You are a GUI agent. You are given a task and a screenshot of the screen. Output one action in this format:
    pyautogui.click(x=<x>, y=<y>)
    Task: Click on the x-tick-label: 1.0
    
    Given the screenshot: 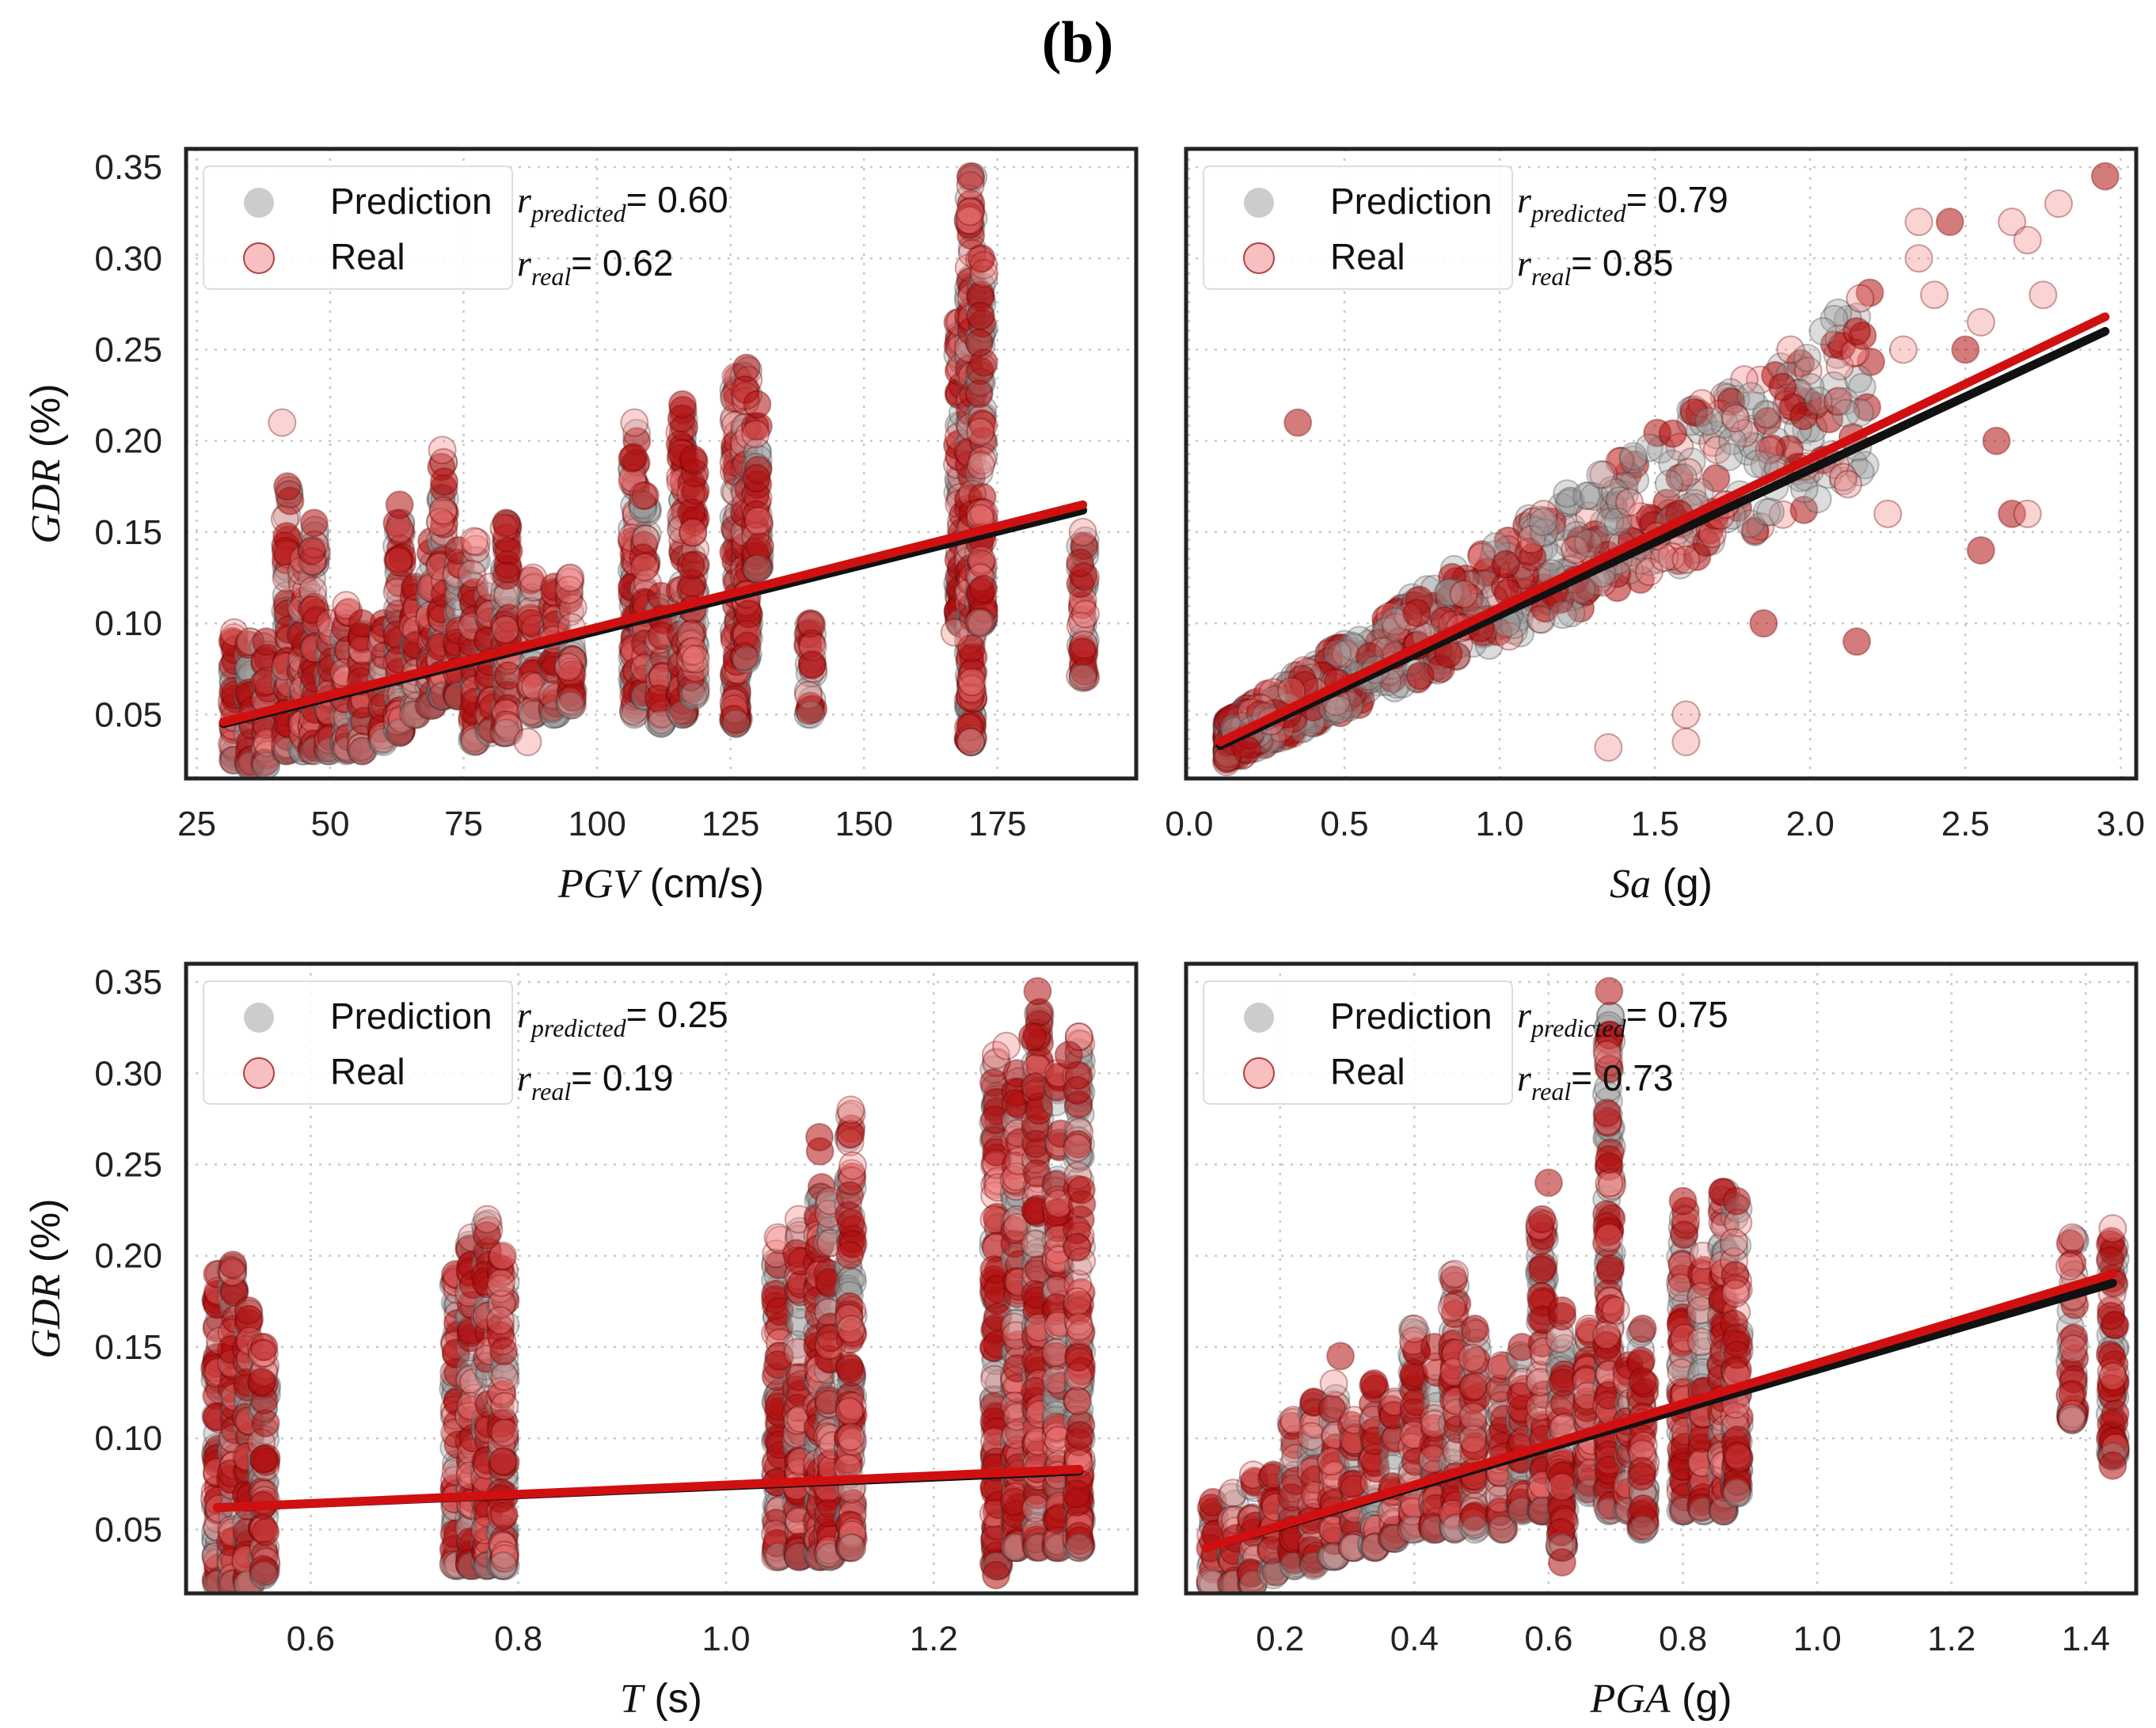 What is the action you would take?
    pyautogui.click(x=1499, y=824)
    